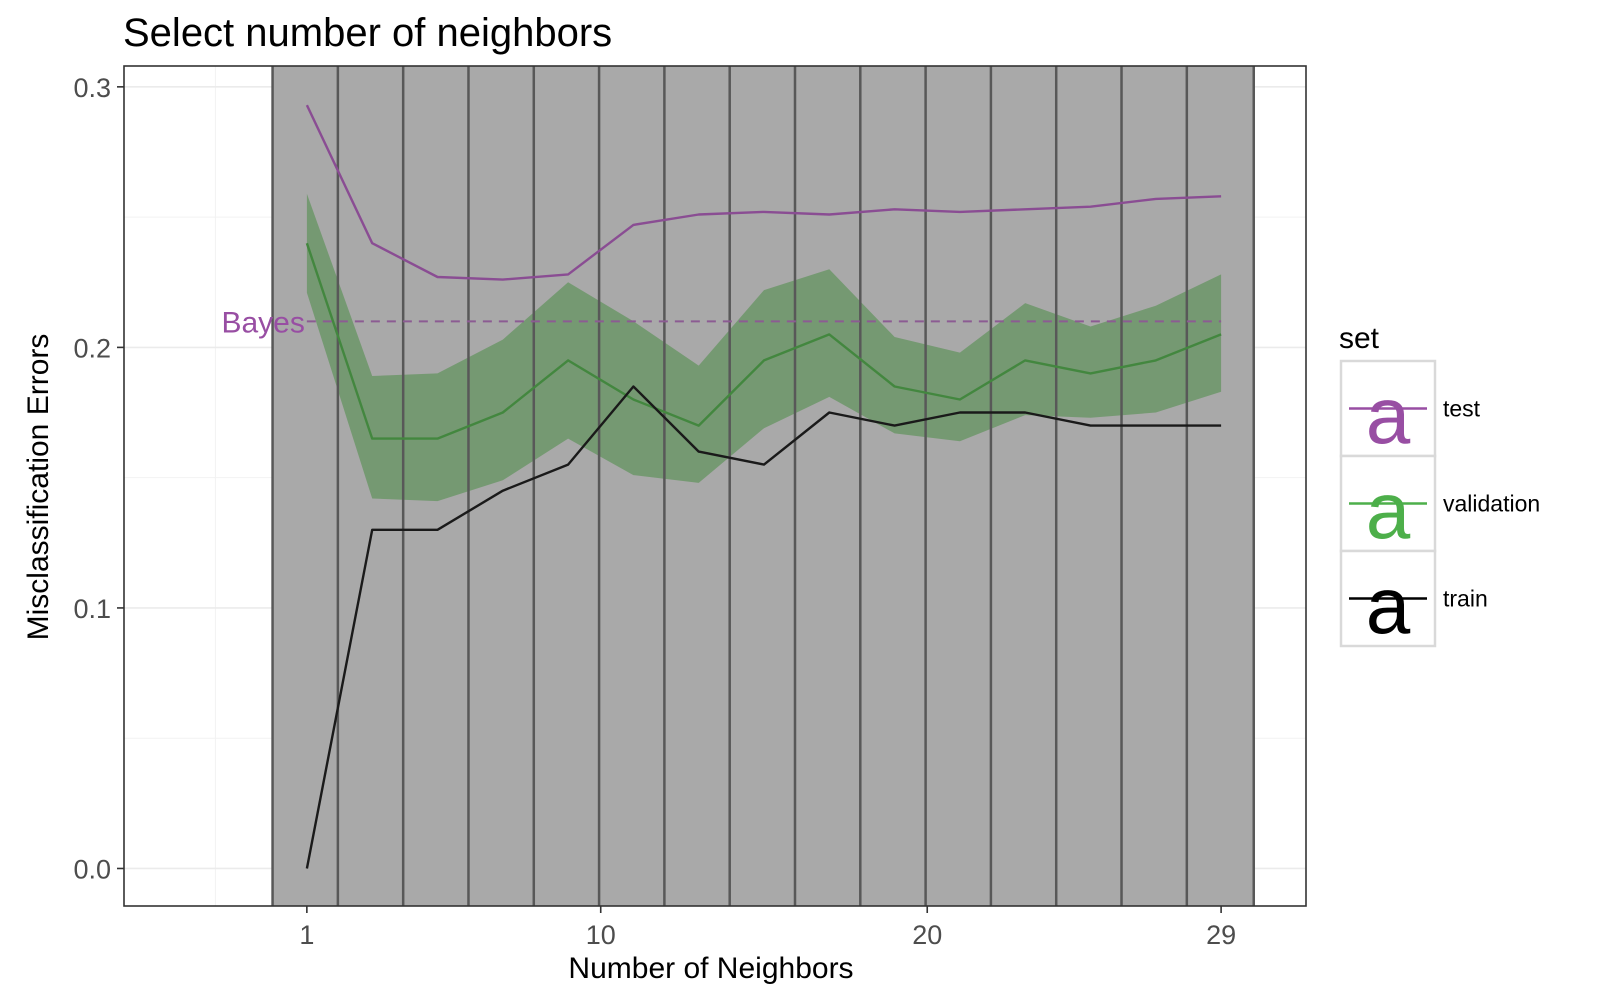 The width and height of the screenshot is (1600, 1000). What do you see at coordinates (306, 935) in the screenshot?
I see `x-tick-label: 1` at bounding box center [306, 935].